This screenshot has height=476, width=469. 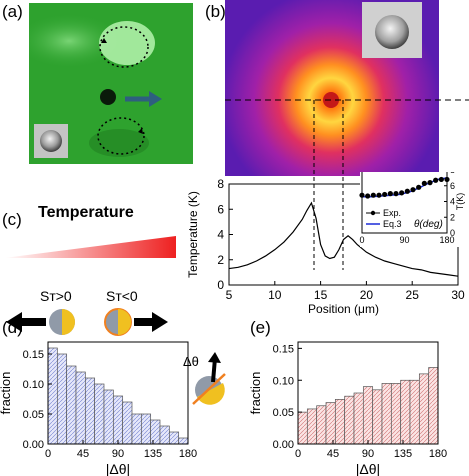 I want to click on delta-theta-symbol: Δθ, so click(x=191, y=361).